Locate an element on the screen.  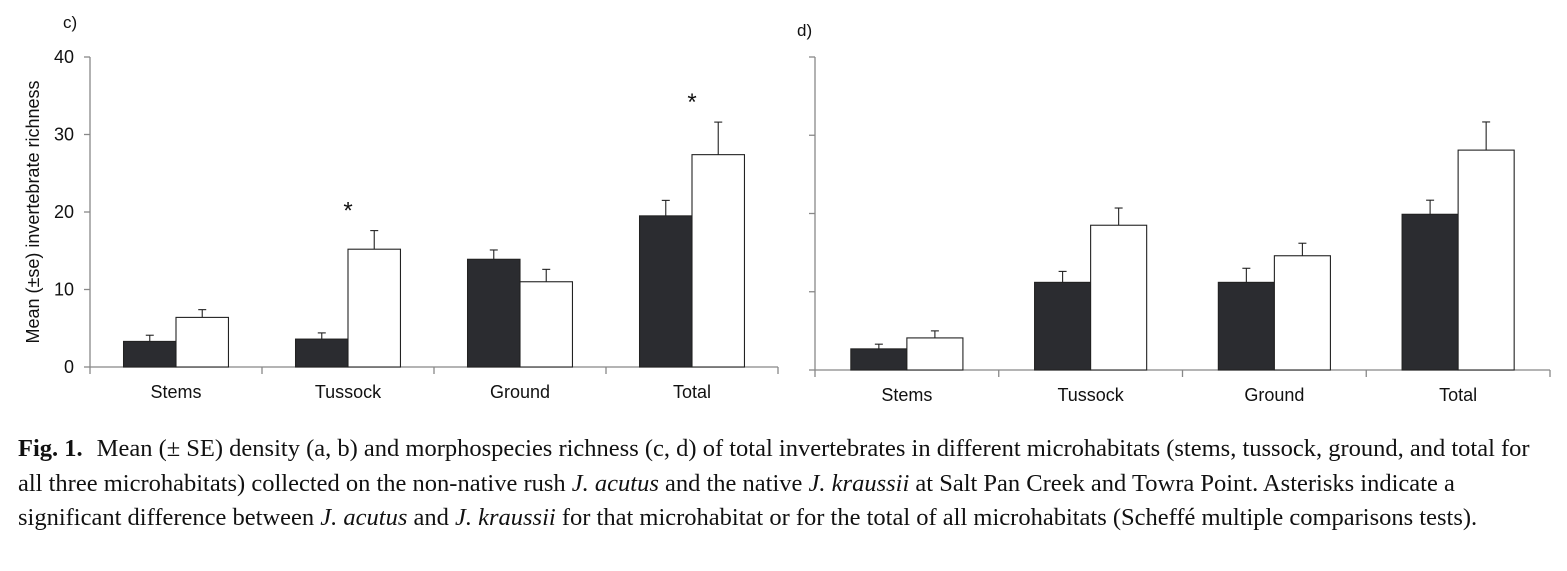
panel-1-label: c) is located at coordinates (70, 22).